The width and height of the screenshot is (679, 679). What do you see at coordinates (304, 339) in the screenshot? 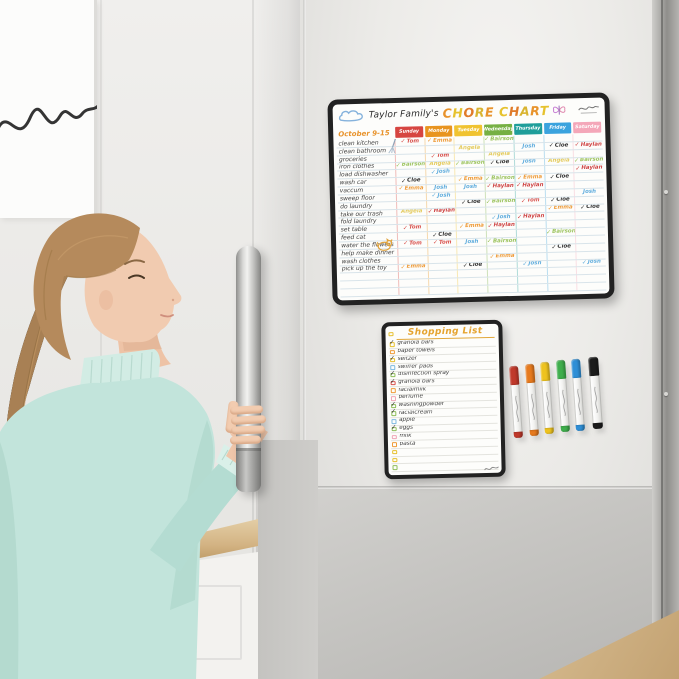
I see `fridge-door-edge` at bounding box center [304, 339].